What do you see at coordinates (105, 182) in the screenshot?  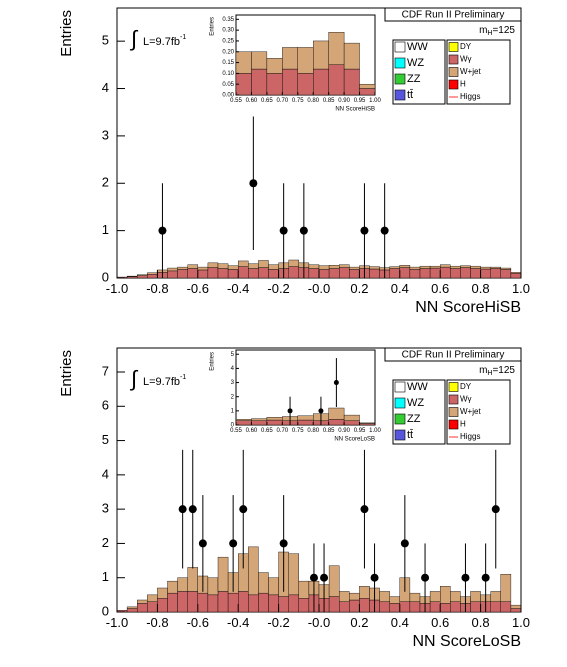 I see `y-tick-label: 2` at bounding box center [105, 182].